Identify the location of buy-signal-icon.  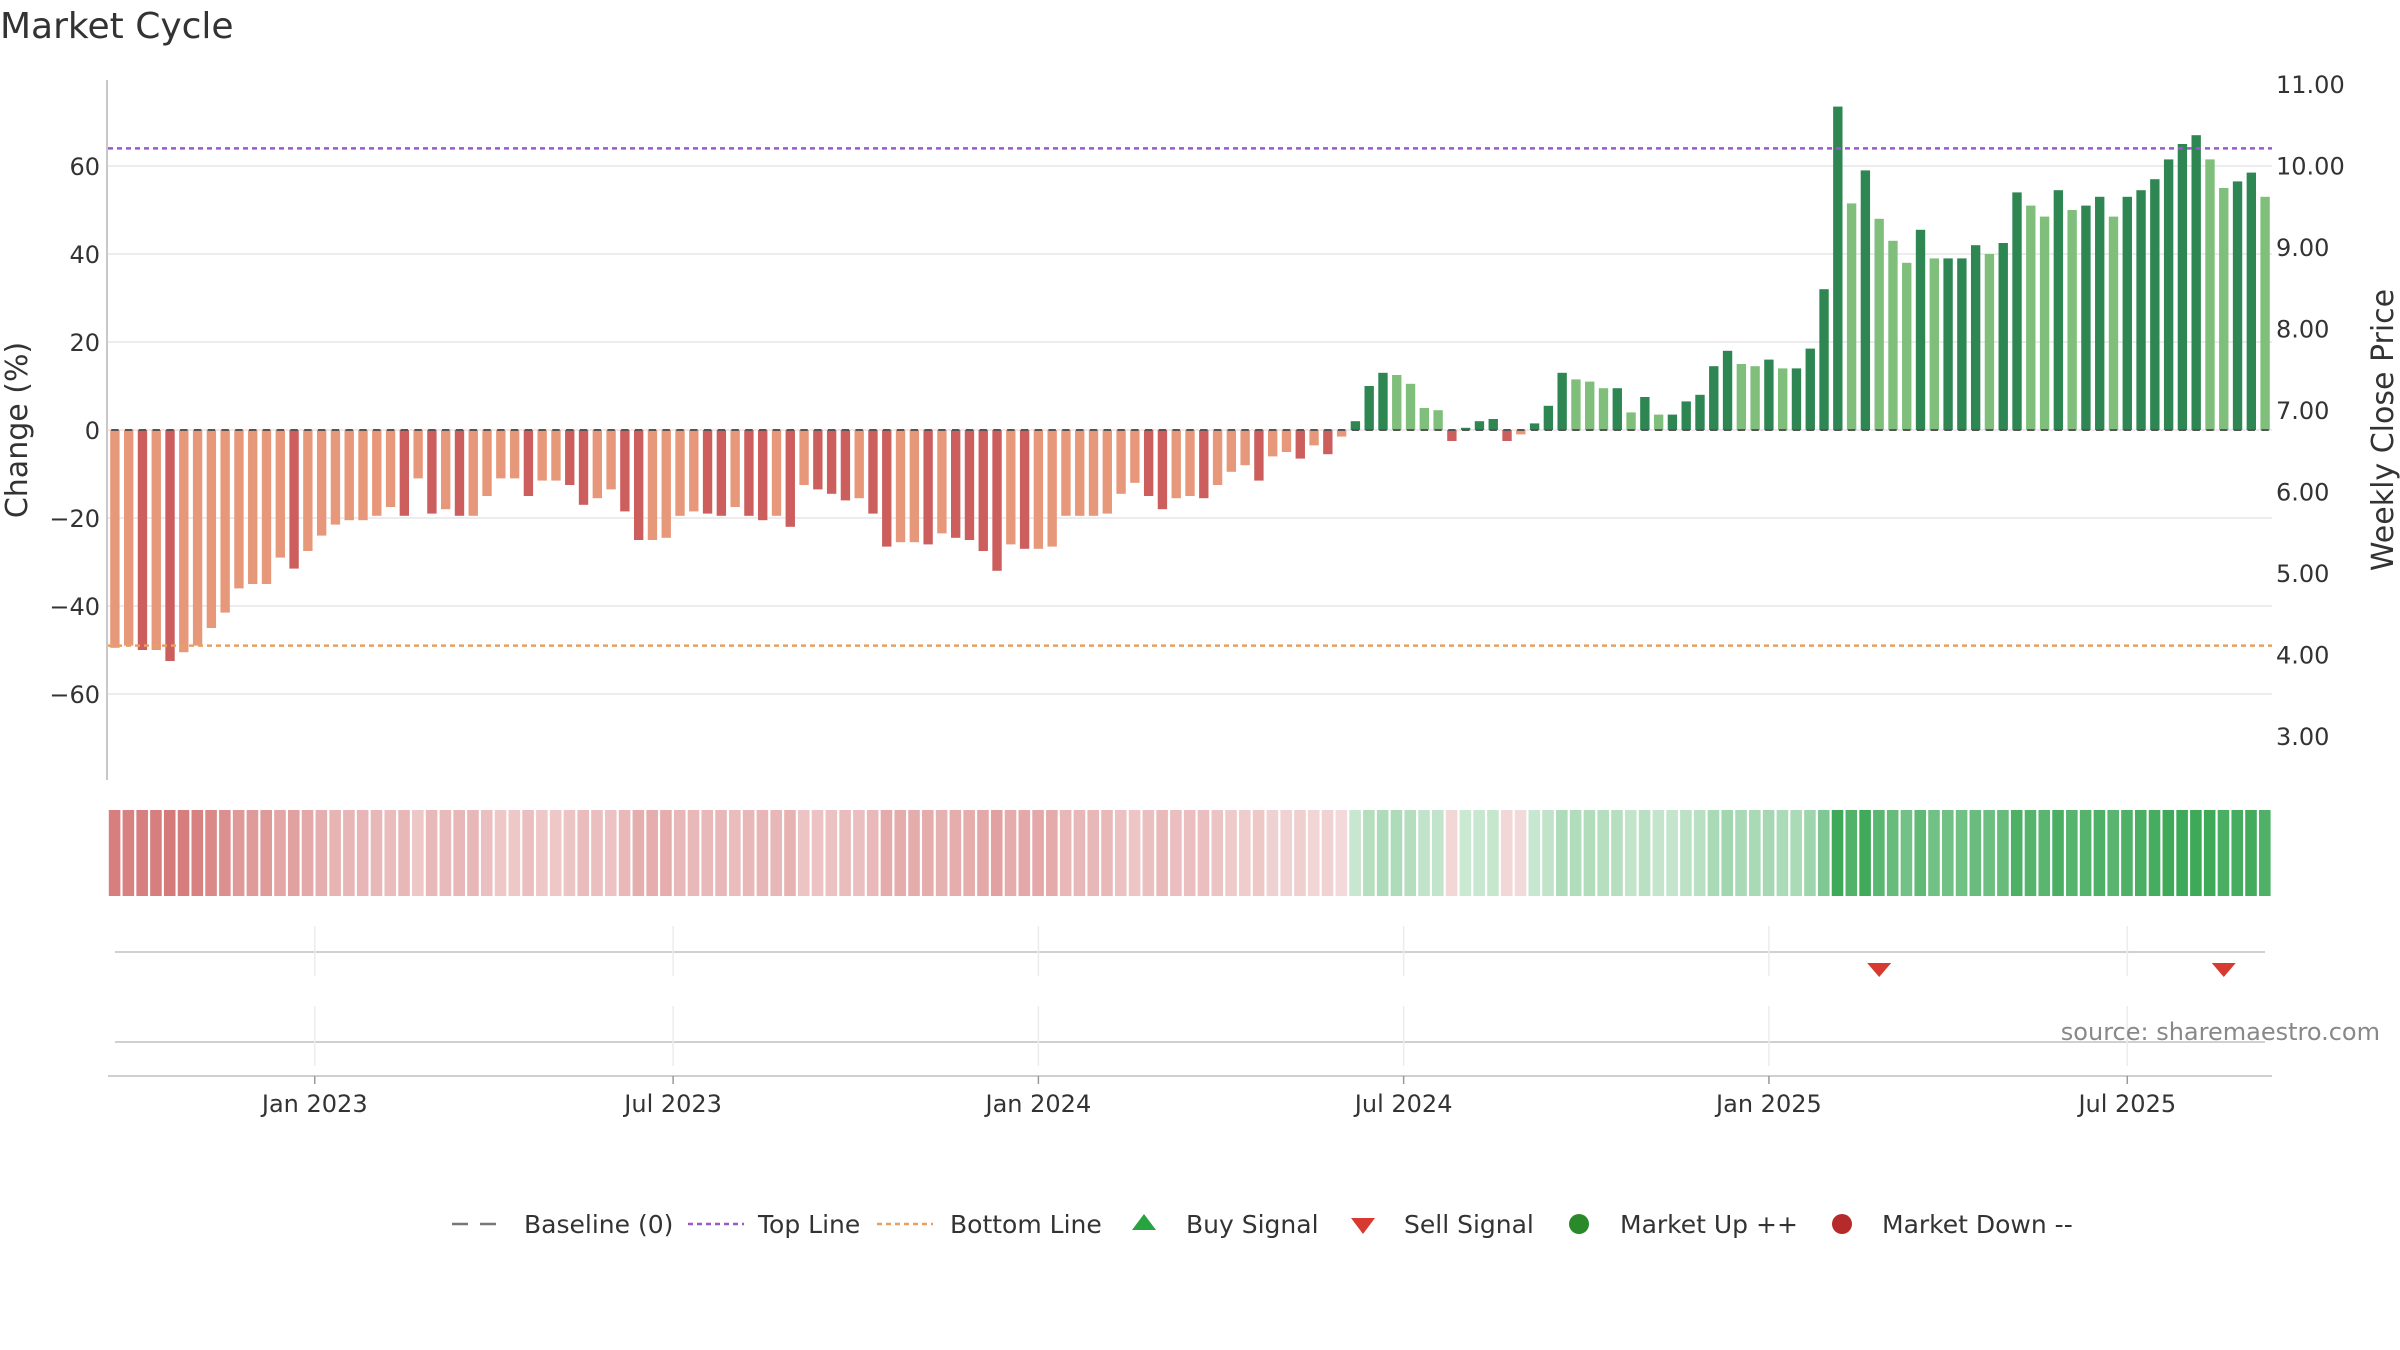
(1144, 1222).